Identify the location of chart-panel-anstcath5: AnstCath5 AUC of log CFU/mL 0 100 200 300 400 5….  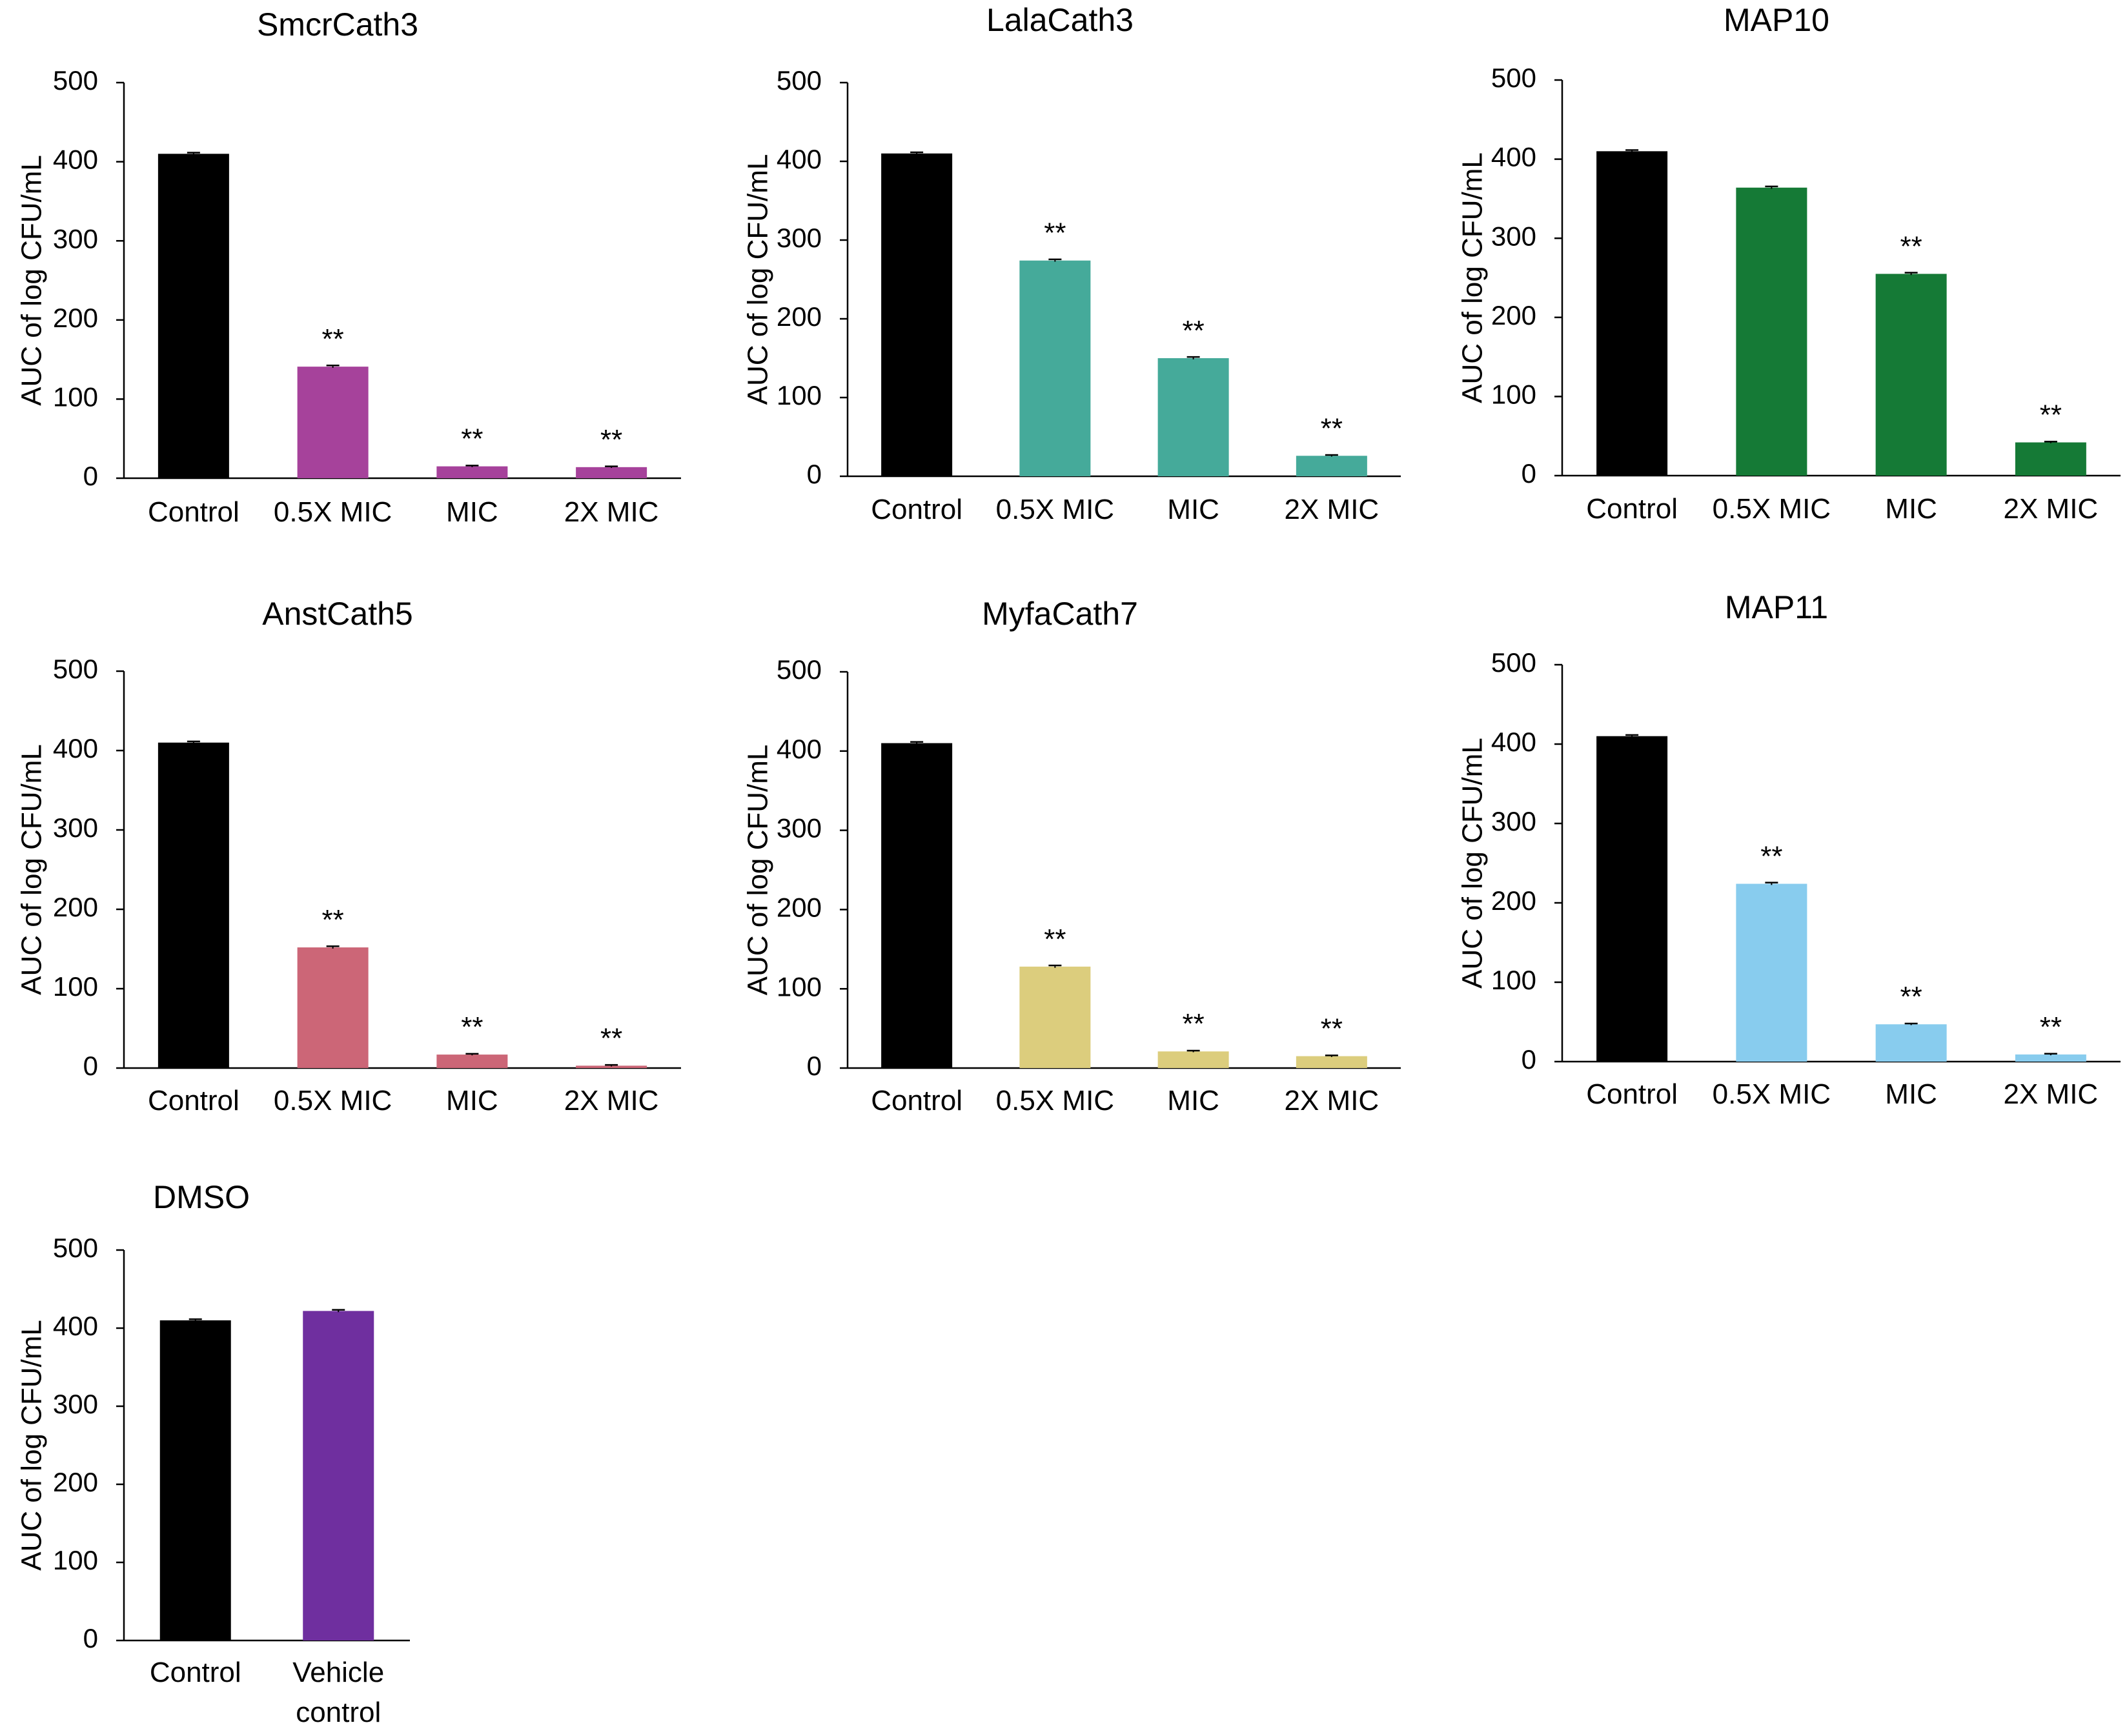
(349, 856).